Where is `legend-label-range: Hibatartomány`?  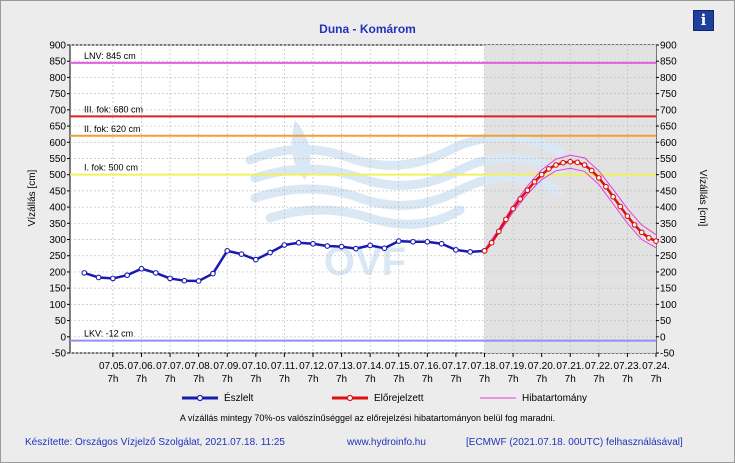 legend-label-range: Hibatartomány is located at coordinates (555, 398).